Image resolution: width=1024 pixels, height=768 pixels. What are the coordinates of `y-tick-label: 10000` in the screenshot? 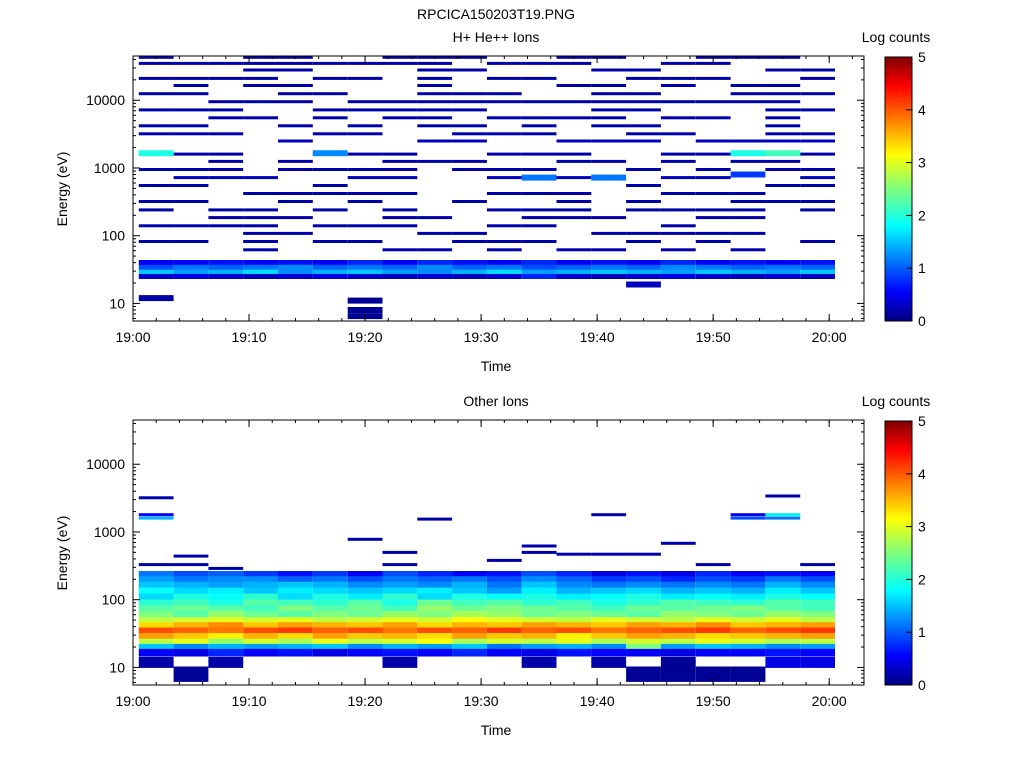 It's located at (105, 464).